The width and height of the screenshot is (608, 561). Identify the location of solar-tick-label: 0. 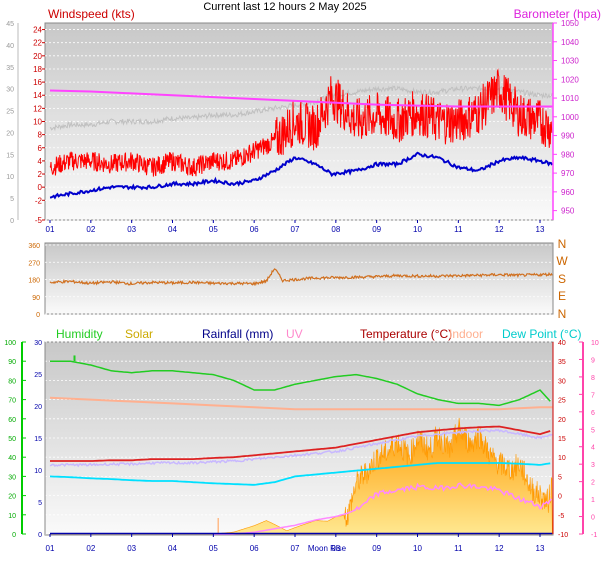
(40, 535).